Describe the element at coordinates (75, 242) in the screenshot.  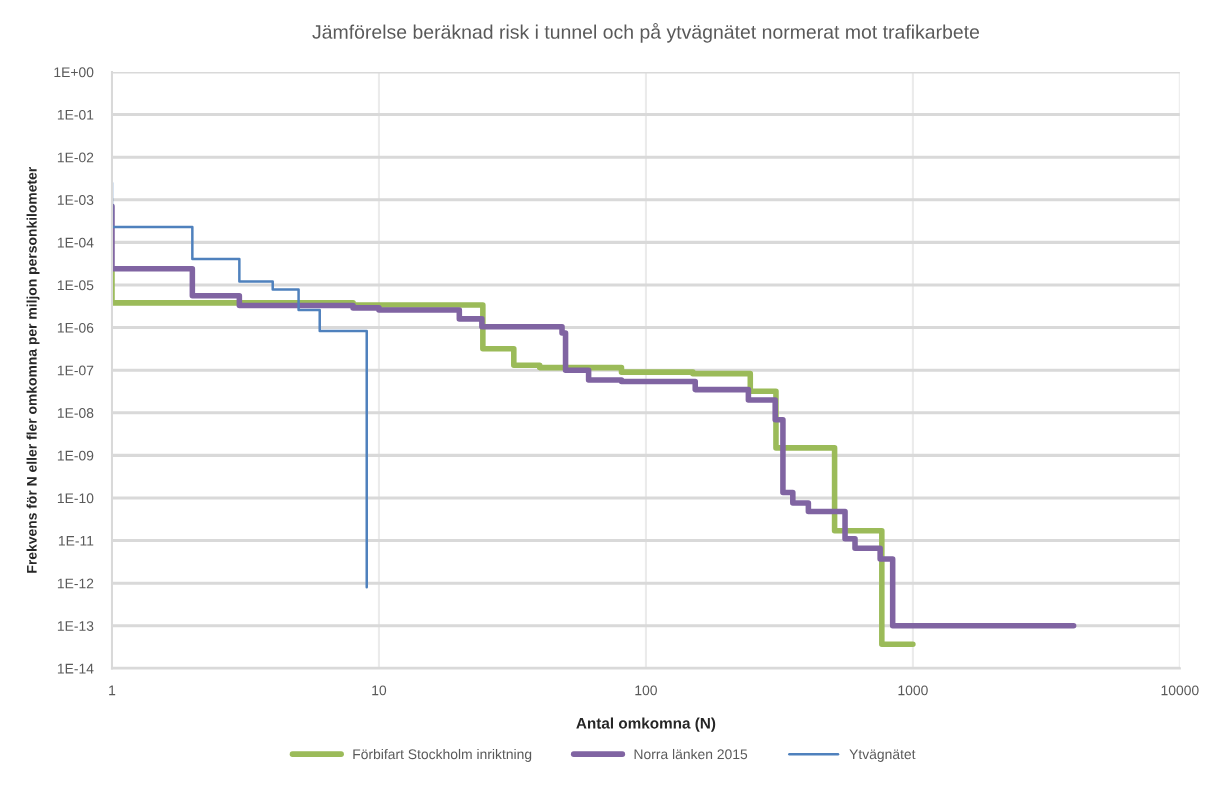
I see `y-tick-label: 1E-04` at that location.